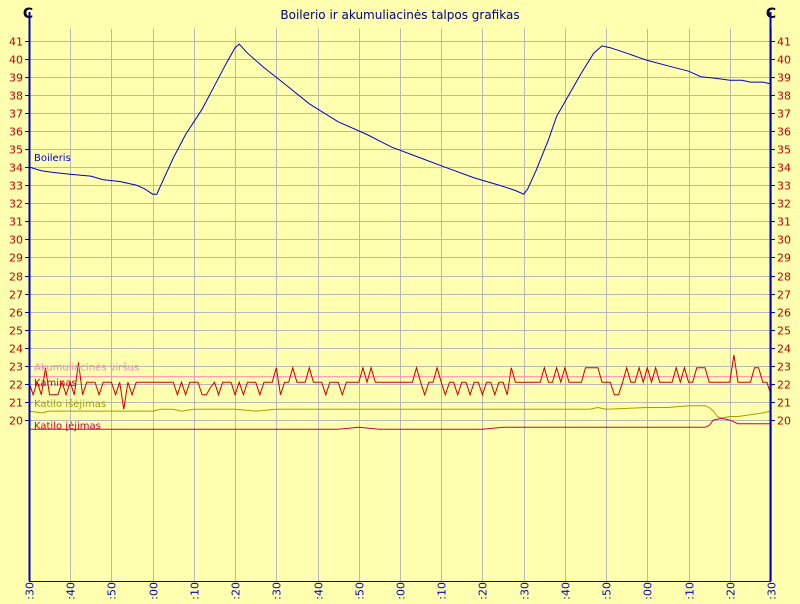 This screenshot has width=800, height=604. I want to click on x-tick-label: 18:40, so click(566, 591).